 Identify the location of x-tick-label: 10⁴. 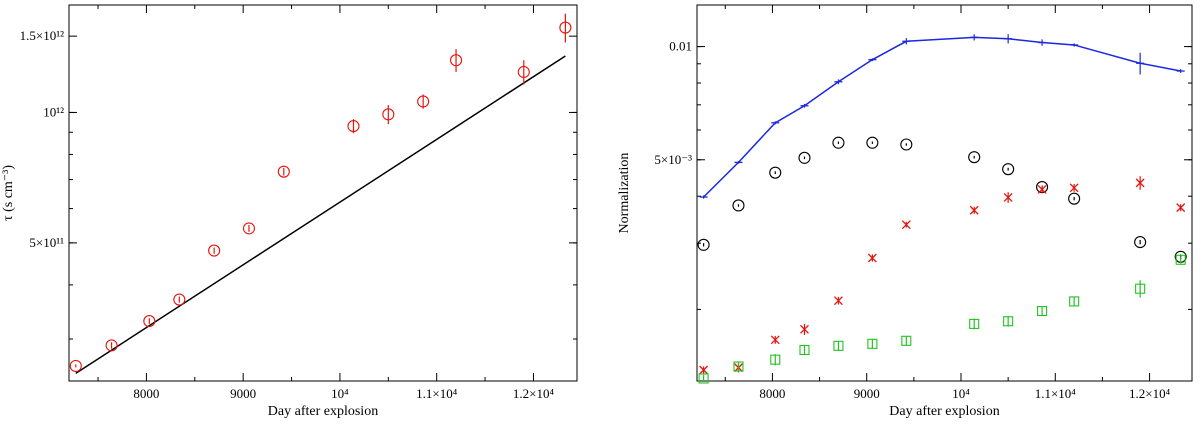
(340, 393).